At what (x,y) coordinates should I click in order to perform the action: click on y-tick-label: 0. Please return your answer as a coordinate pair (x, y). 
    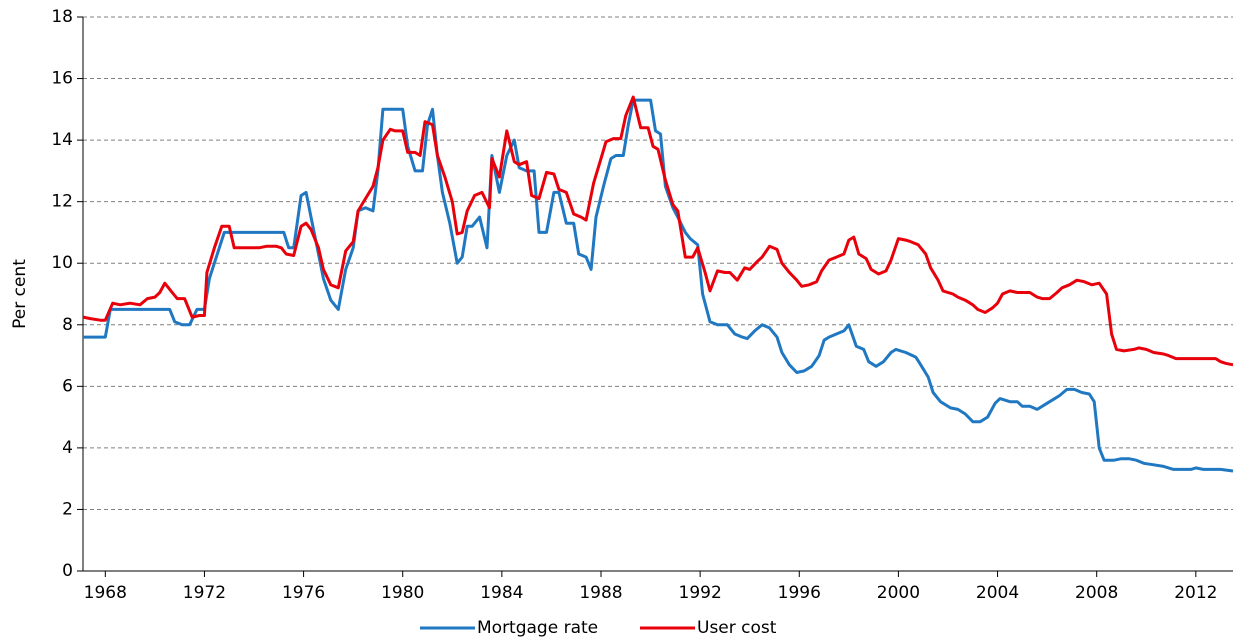
    Looking at the image, I should click on (67, 571).